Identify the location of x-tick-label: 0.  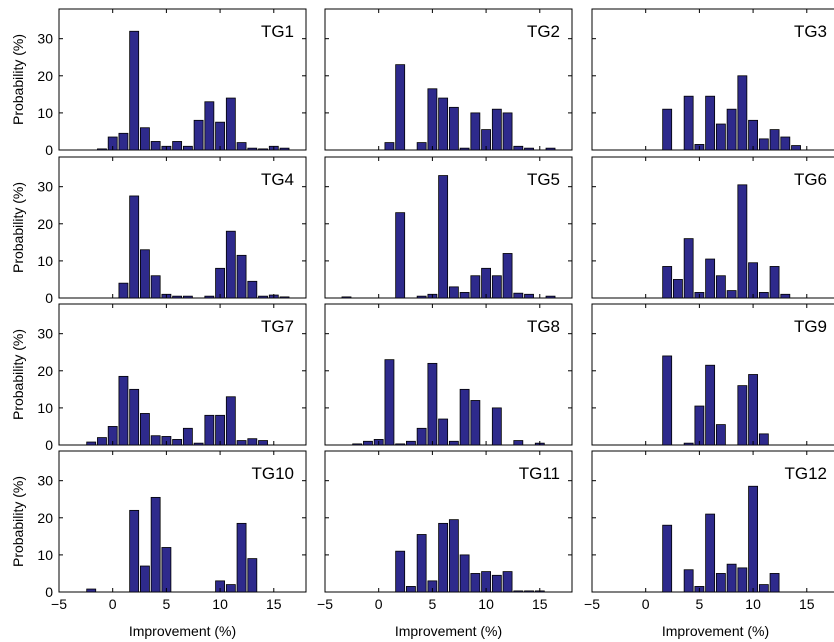
(113, 604).